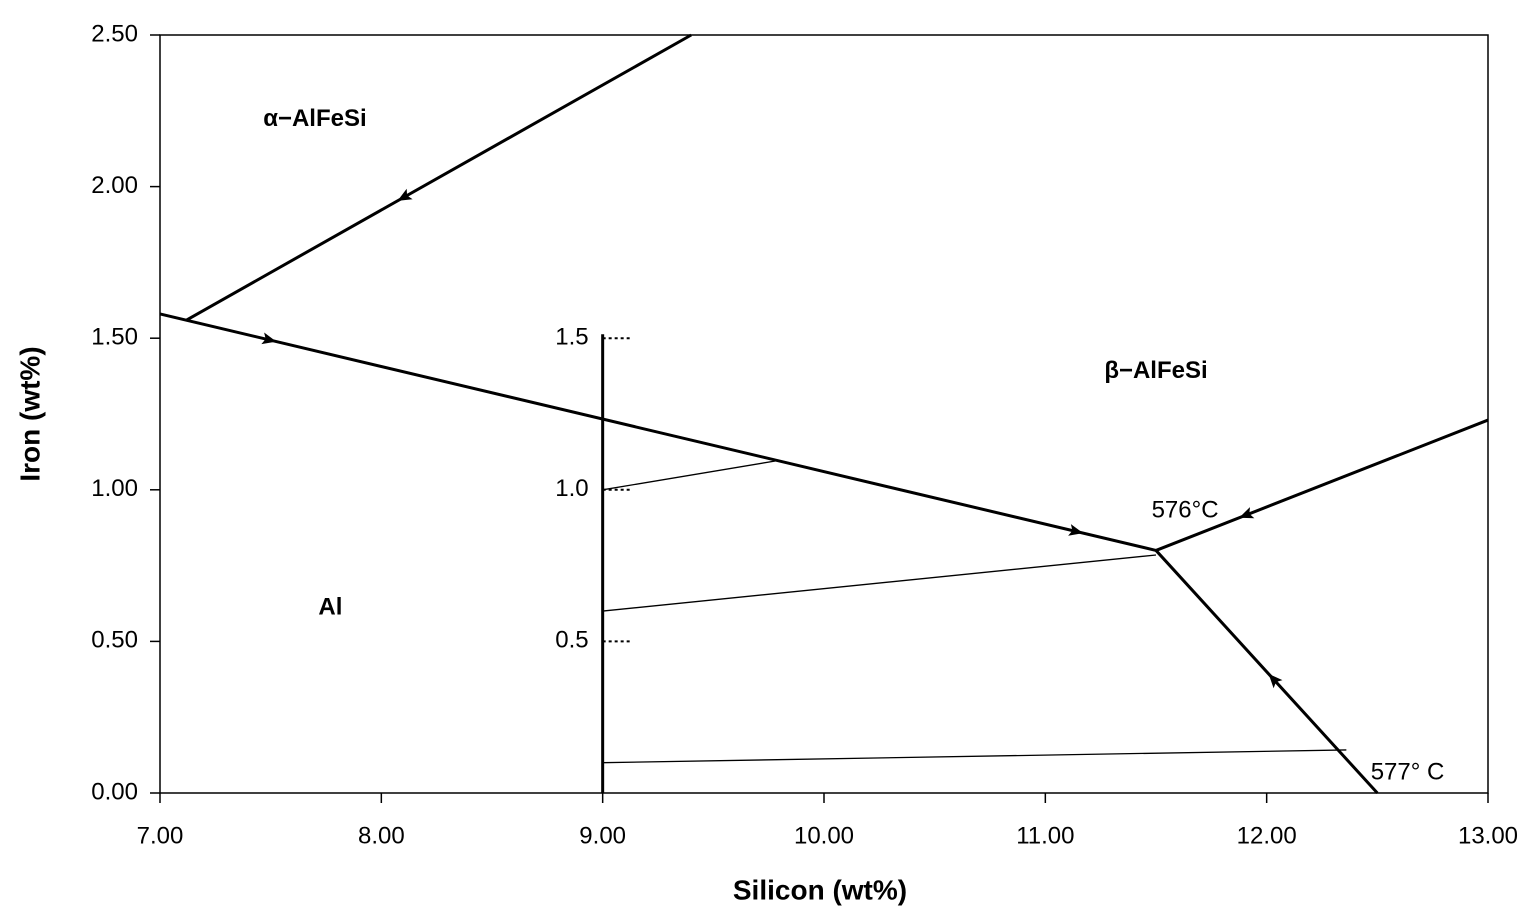  What do you see at coordinates (1488, 835) in the screenshot?
I see `x-tick-label: 13.00` at bounding box center [1488, 835].